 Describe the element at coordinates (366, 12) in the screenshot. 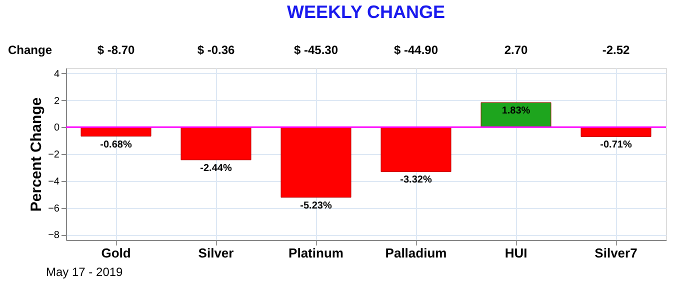

I see `chart-title: WEEKLY CHANGE` at that location.